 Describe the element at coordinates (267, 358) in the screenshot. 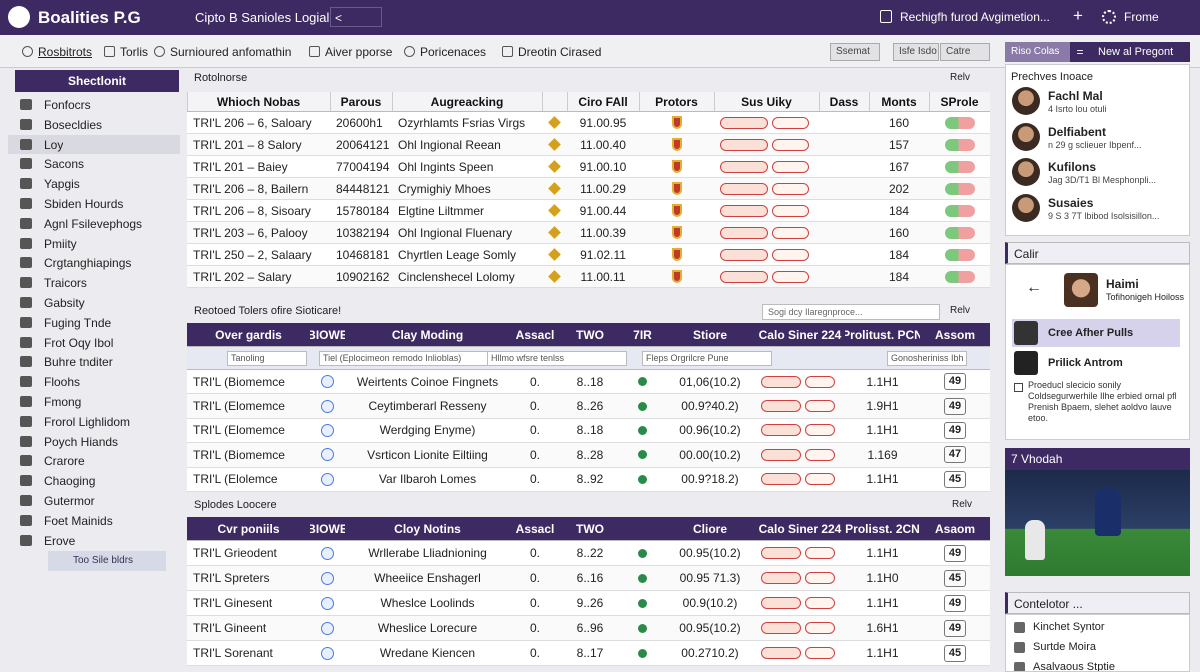

I see `filter-field: Tanoling` at that location.